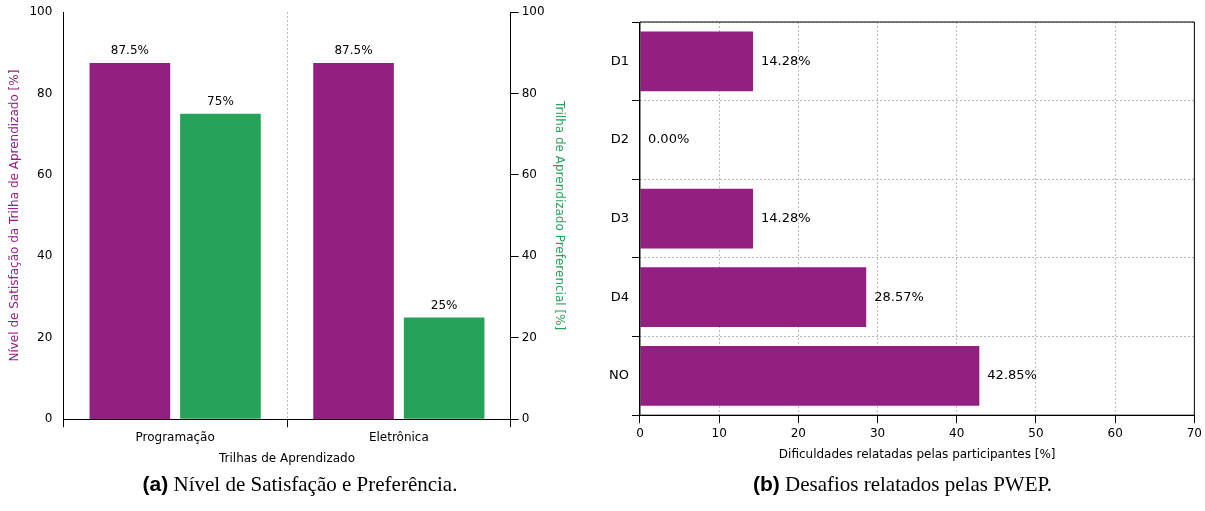  I want to click on y2-tick-label: 80, so click(529, 92).